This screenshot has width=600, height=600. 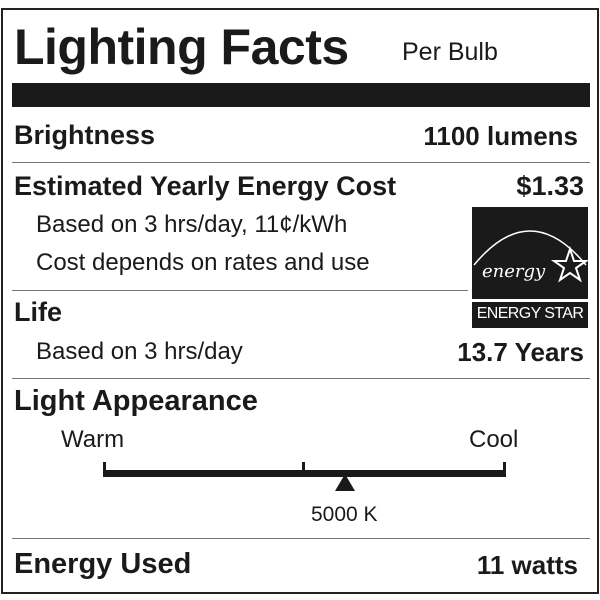 I want to click on energy-cost-note-rates: Cost depends on rates and use, so click(x=203, y=262).